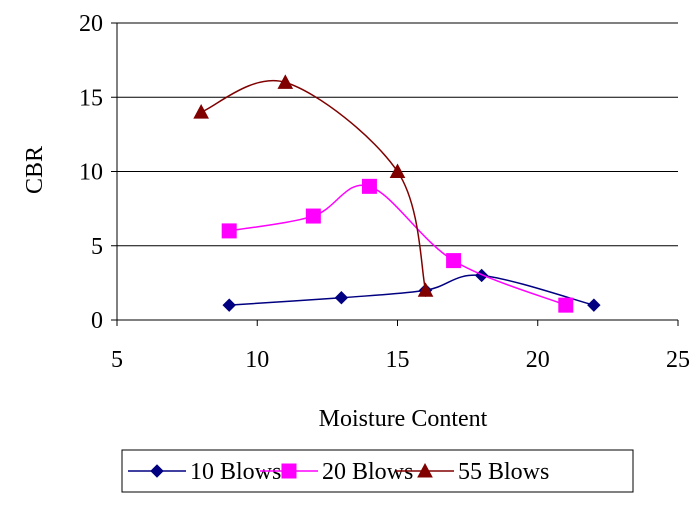 The width and height of the screenshot is (694, 510). Describe the element at coordinates (91, 24) in the screenshot. I see `y-tick-label: 20` at that location.